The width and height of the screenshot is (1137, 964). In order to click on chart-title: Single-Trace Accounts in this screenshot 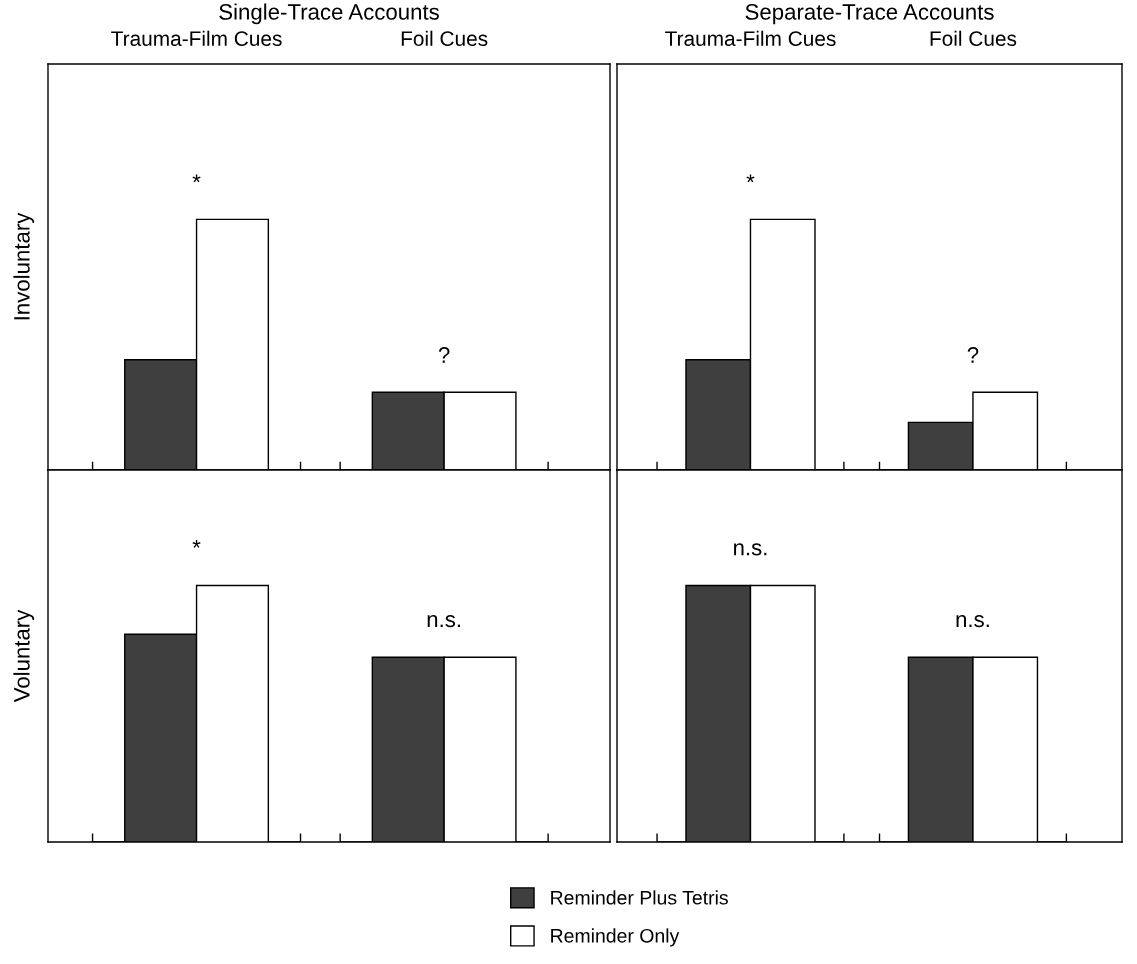, I will do `click(329, 14)`.